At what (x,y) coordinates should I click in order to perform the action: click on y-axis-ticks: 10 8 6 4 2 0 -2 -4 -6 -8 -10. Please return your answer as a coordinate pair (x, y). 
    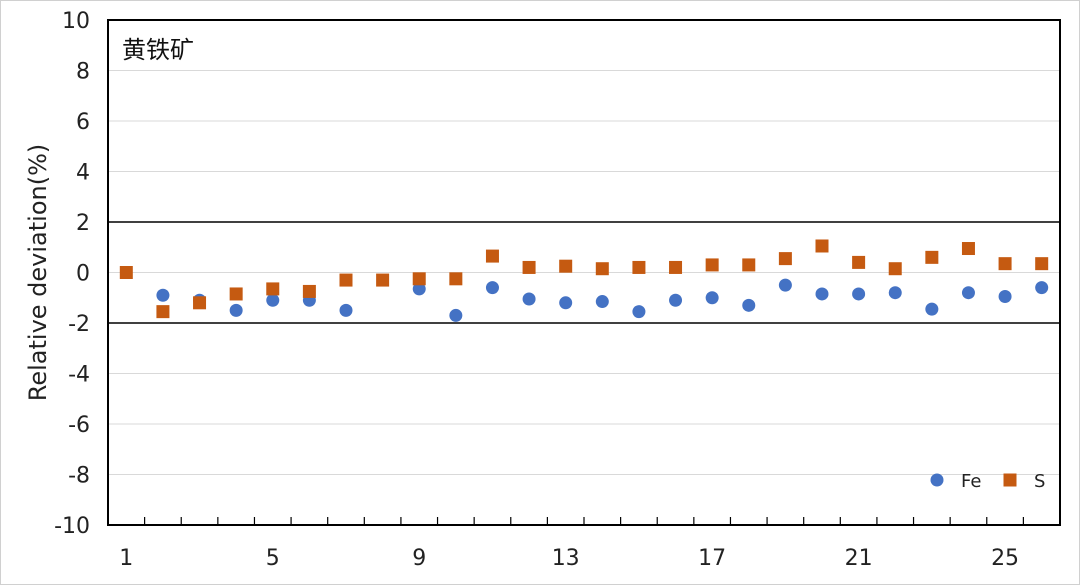
    Looking at the image, I should click on (72, 274).